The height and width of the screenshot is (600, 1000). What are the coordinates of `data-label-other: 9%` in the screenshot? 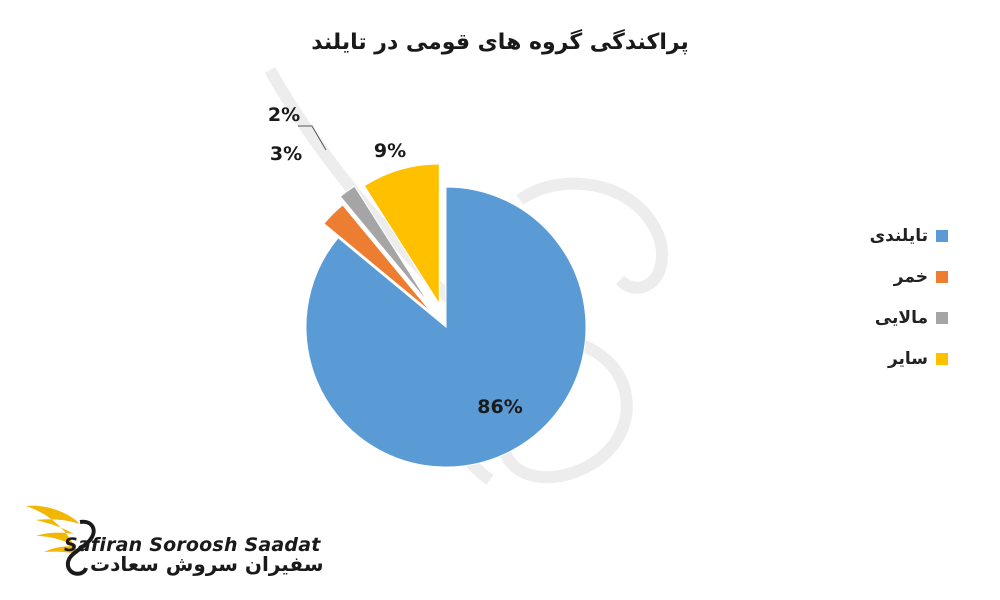 It's located at (390, 151).